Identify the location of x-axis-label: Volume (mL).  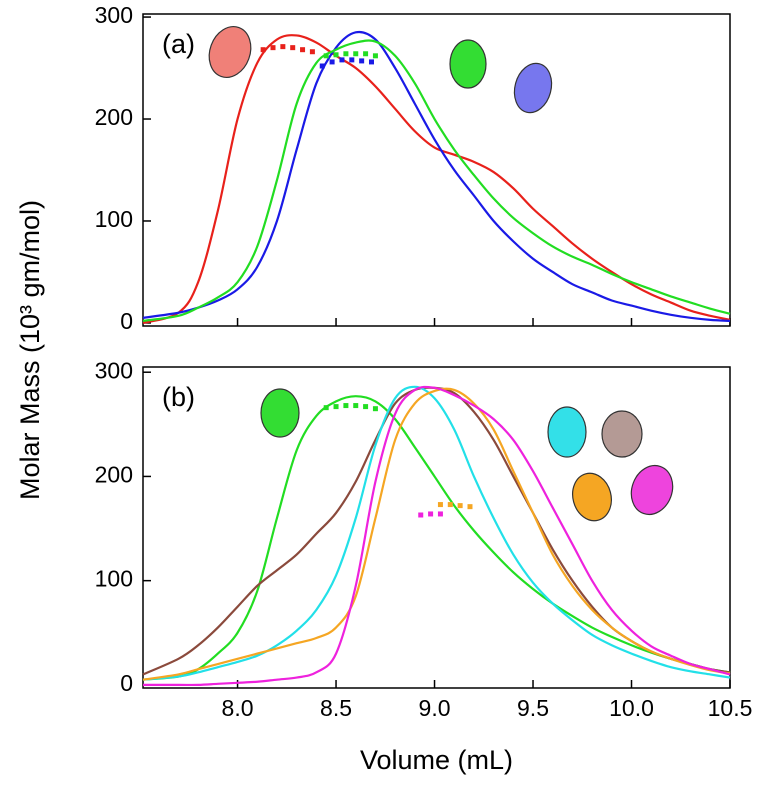
(436, 760).